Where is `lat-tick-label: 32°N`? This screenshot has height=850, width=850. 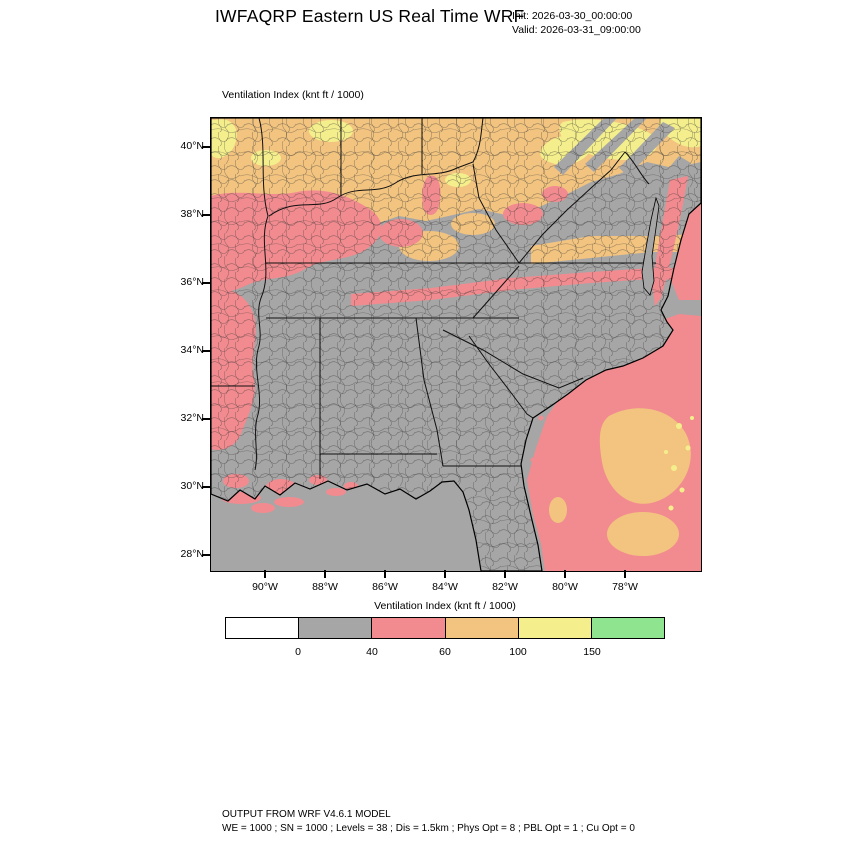
lat-tick-label: 32°N is located at coordinates (192, 418).